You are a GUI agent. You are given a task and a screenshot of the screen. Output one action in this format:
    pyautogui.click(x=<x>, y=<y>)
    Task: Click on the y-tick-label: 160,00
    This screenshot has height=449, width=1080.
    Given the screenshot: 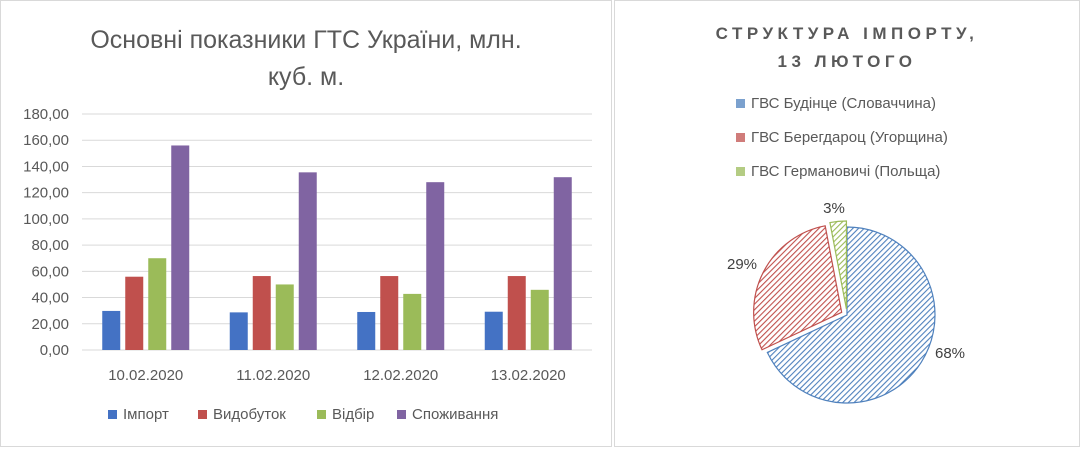 What is the action you would take?
    pyautogui.click(x=46, y=140)
    